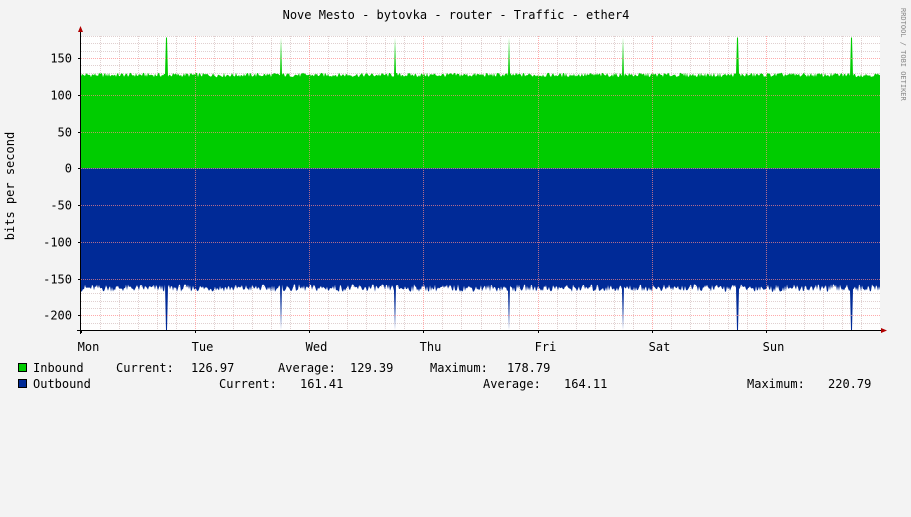 This screenshot has width=911, height=517. What do you see at coordinates (431, 347) in the screenshot?
I see `x-tick-label: Thu` at bounding box center [431, 347].